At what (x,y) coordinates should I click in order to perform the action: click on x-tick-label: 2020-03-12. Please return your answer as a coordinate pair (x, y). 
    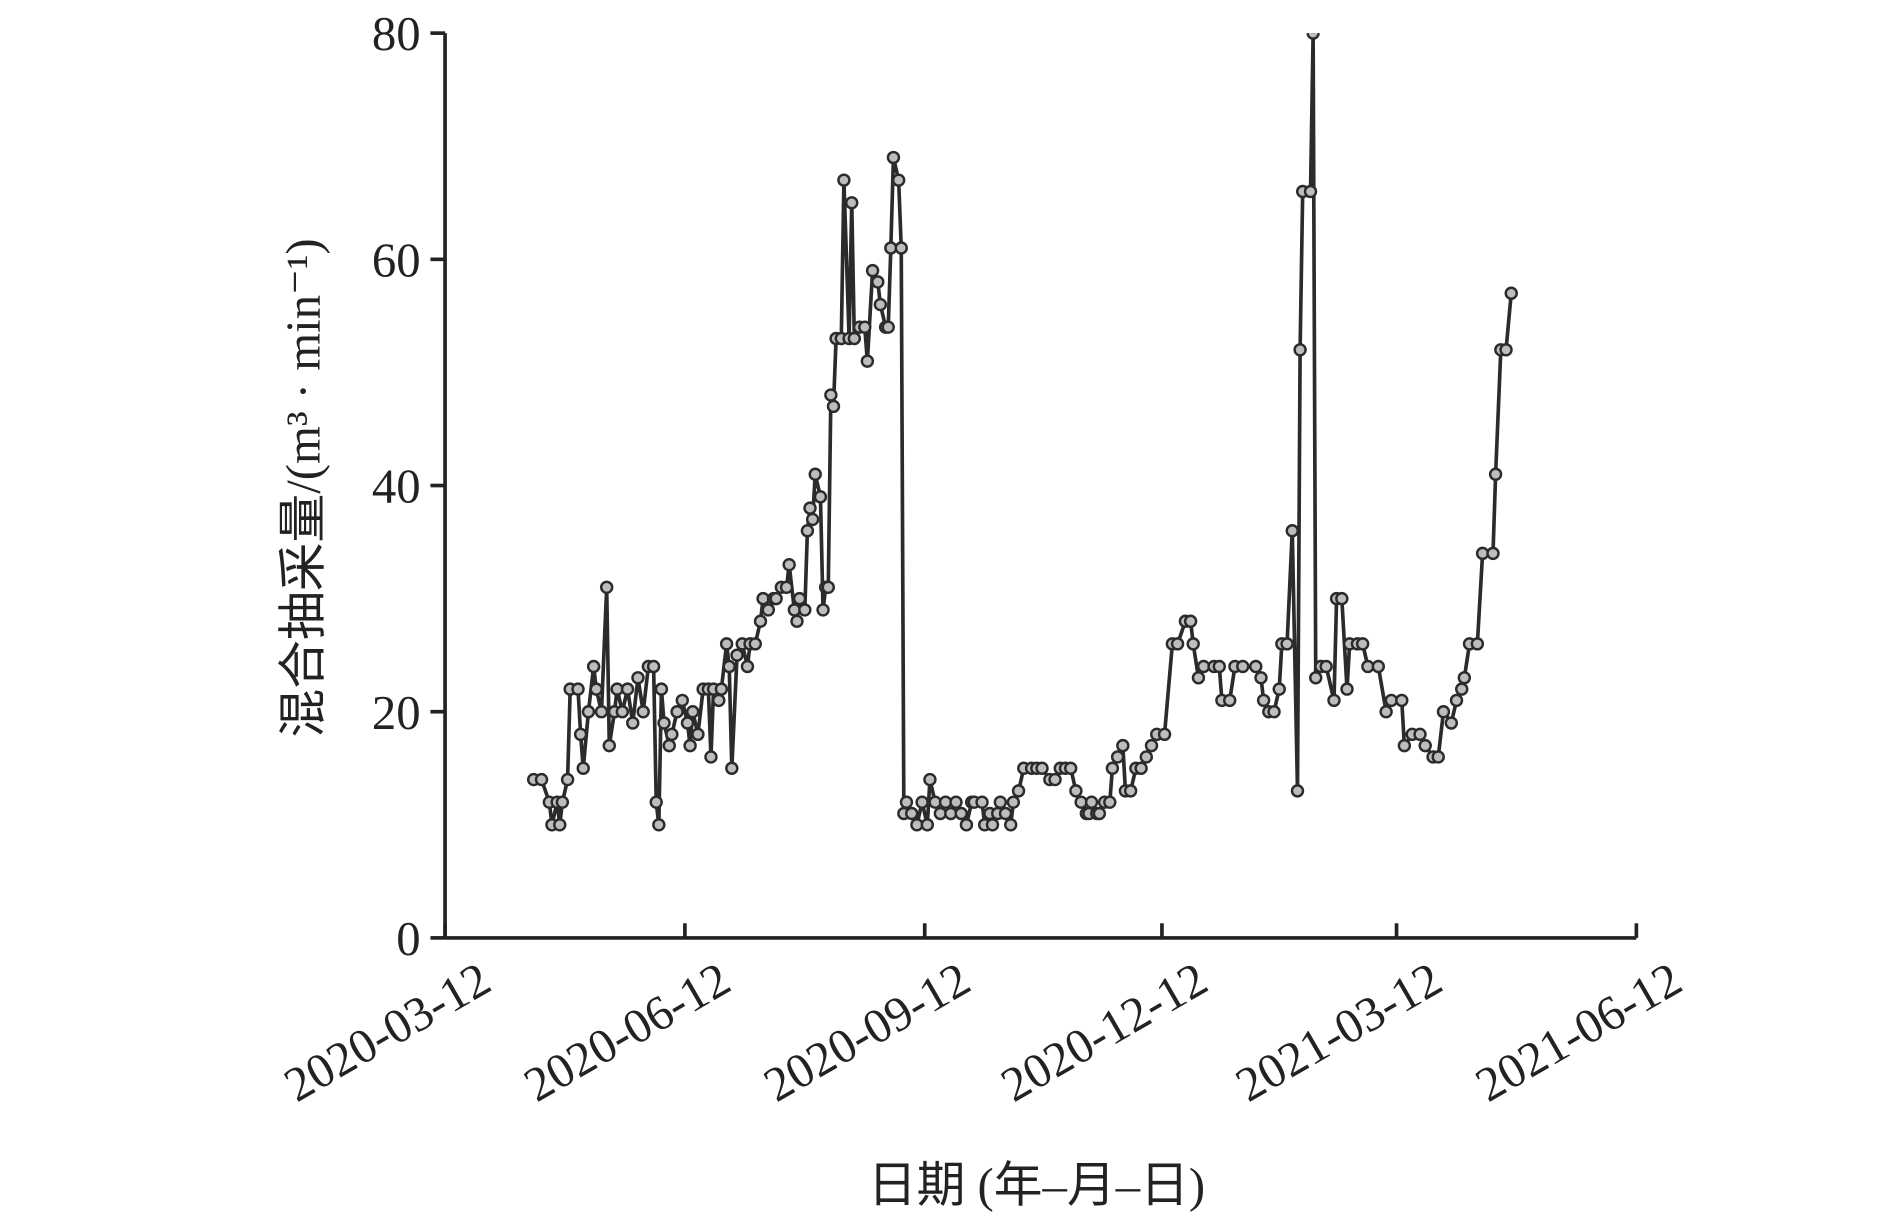
    Looking at the image, I should click on (387, 1032).